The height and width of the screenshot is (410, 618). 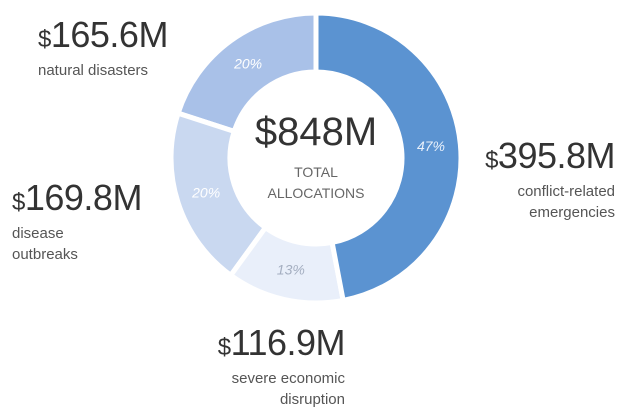 What do you see at coordinates (270, 366) in the screenshot?
I see `slice-label: $116.9M severe economic disruption` at bounding box center [270, 366].